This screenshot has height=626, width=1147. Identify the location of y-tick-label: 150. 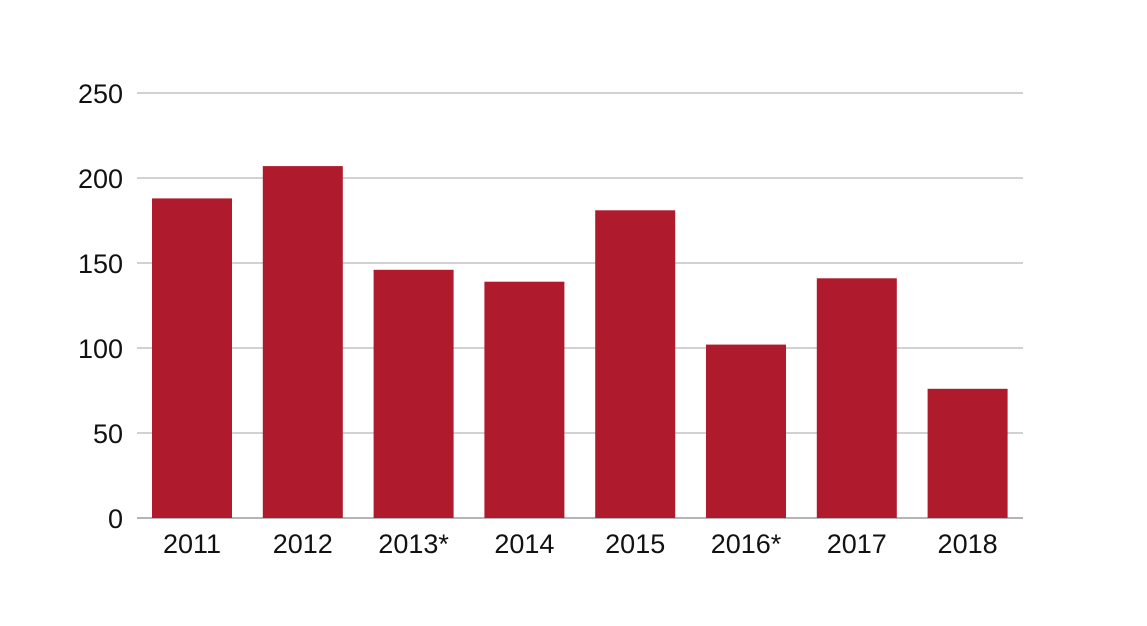
(100, 264).